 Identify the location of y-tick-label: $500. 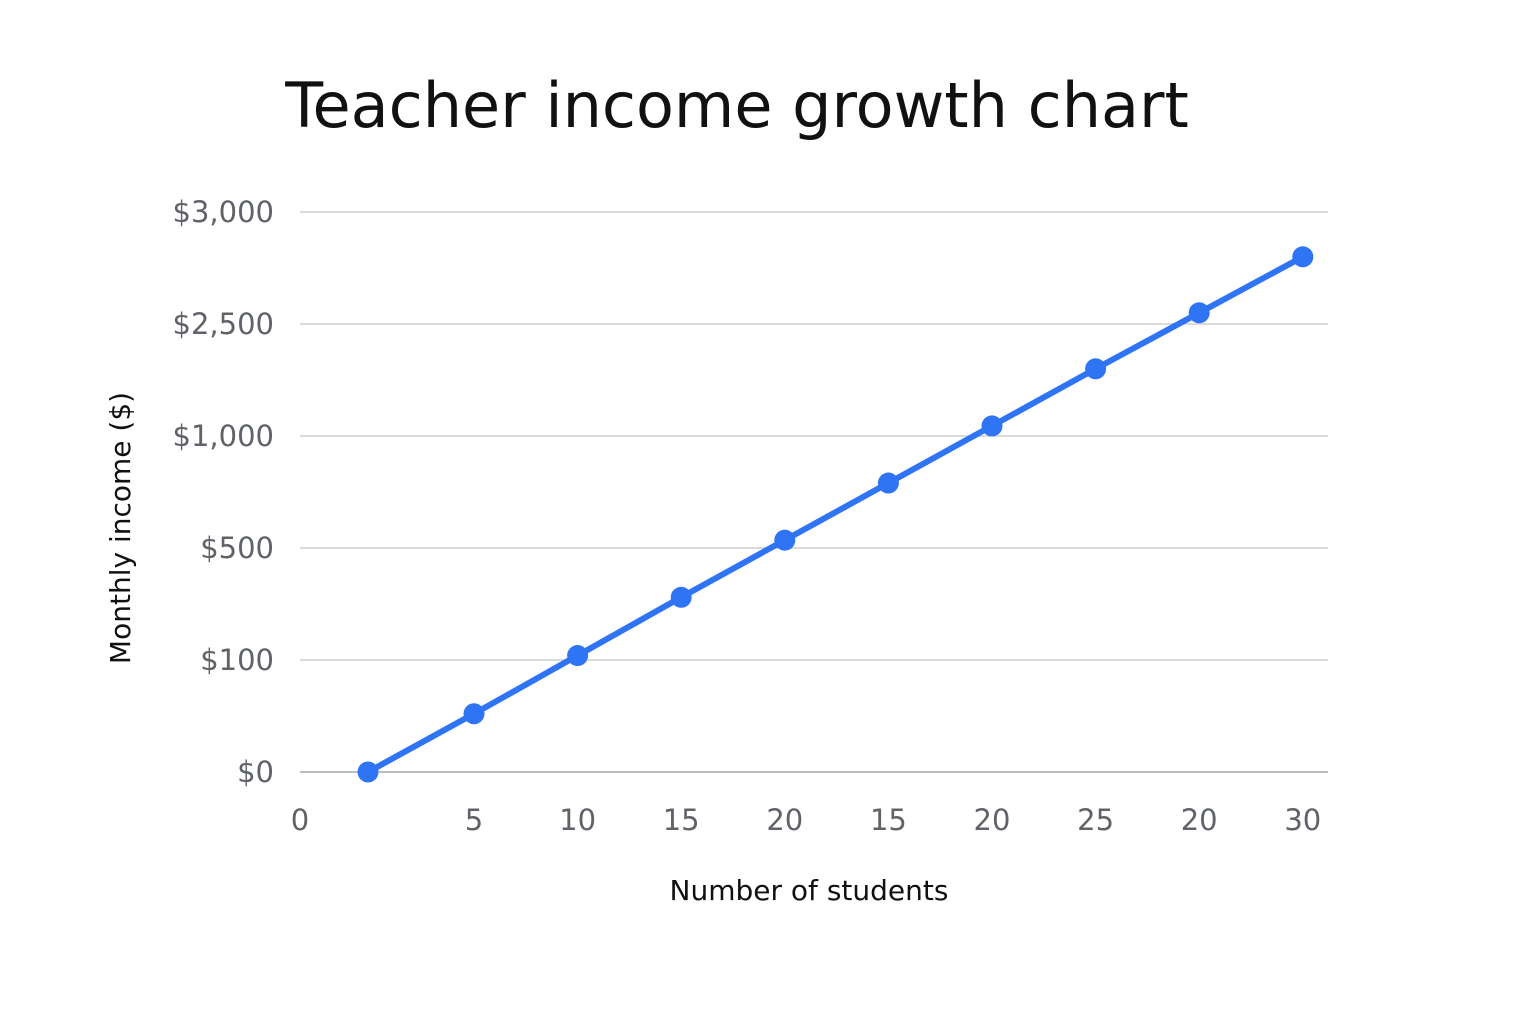
(237, 548).